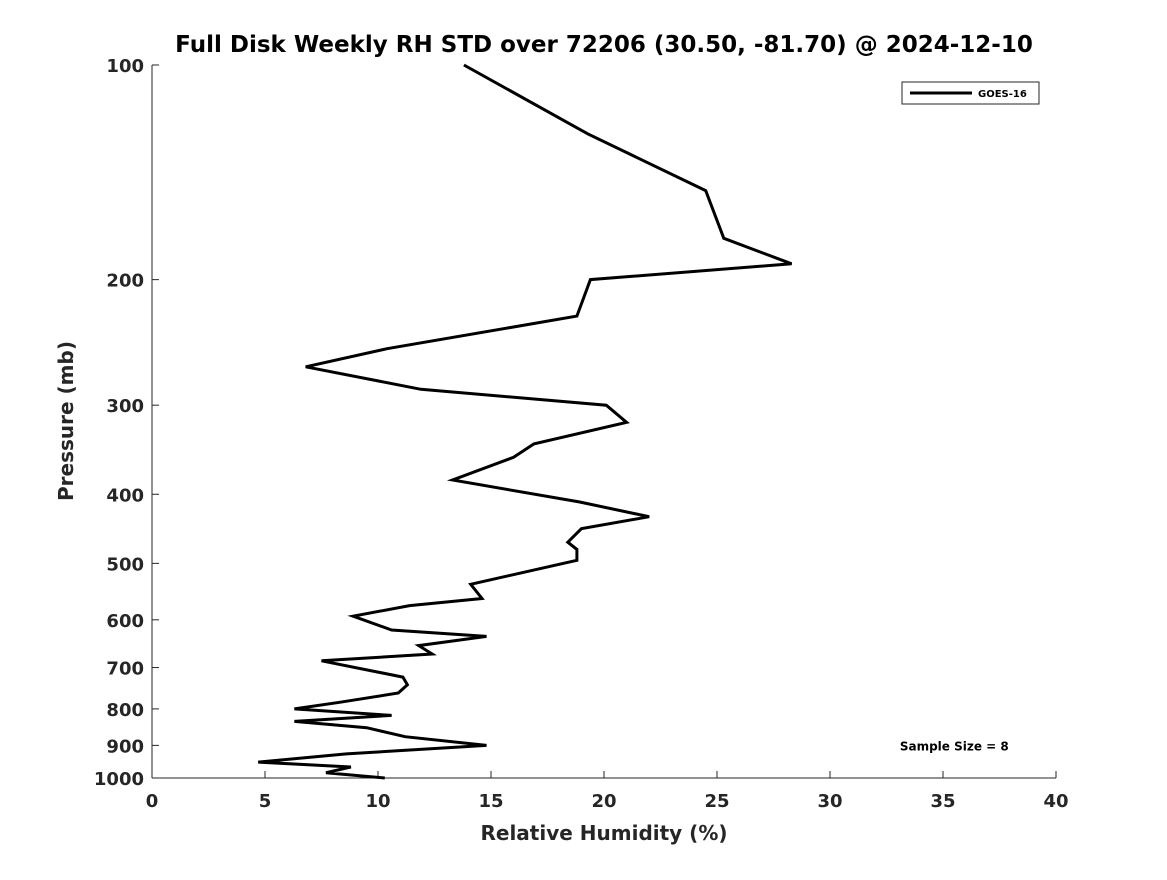  I want to click on y-tick-label: 600, so click(125, 621).